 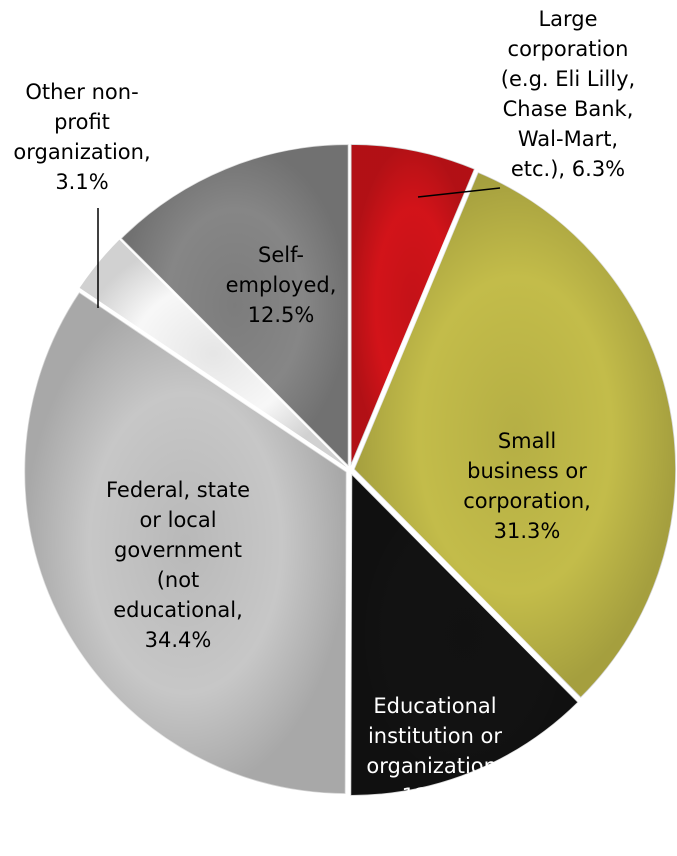 I want to click on slice-label-4: Other non-profit organization, 3.1%, so click(x=81, y=137).